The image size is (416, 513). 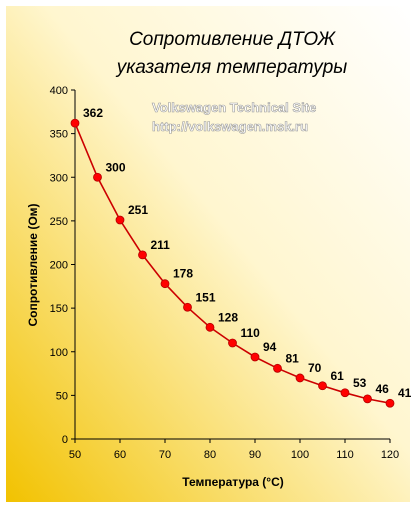 What do you see at coordinates (59, 178) in the screenshot?
I see `y-tick-label: 300` at bounding box center [59, 178].